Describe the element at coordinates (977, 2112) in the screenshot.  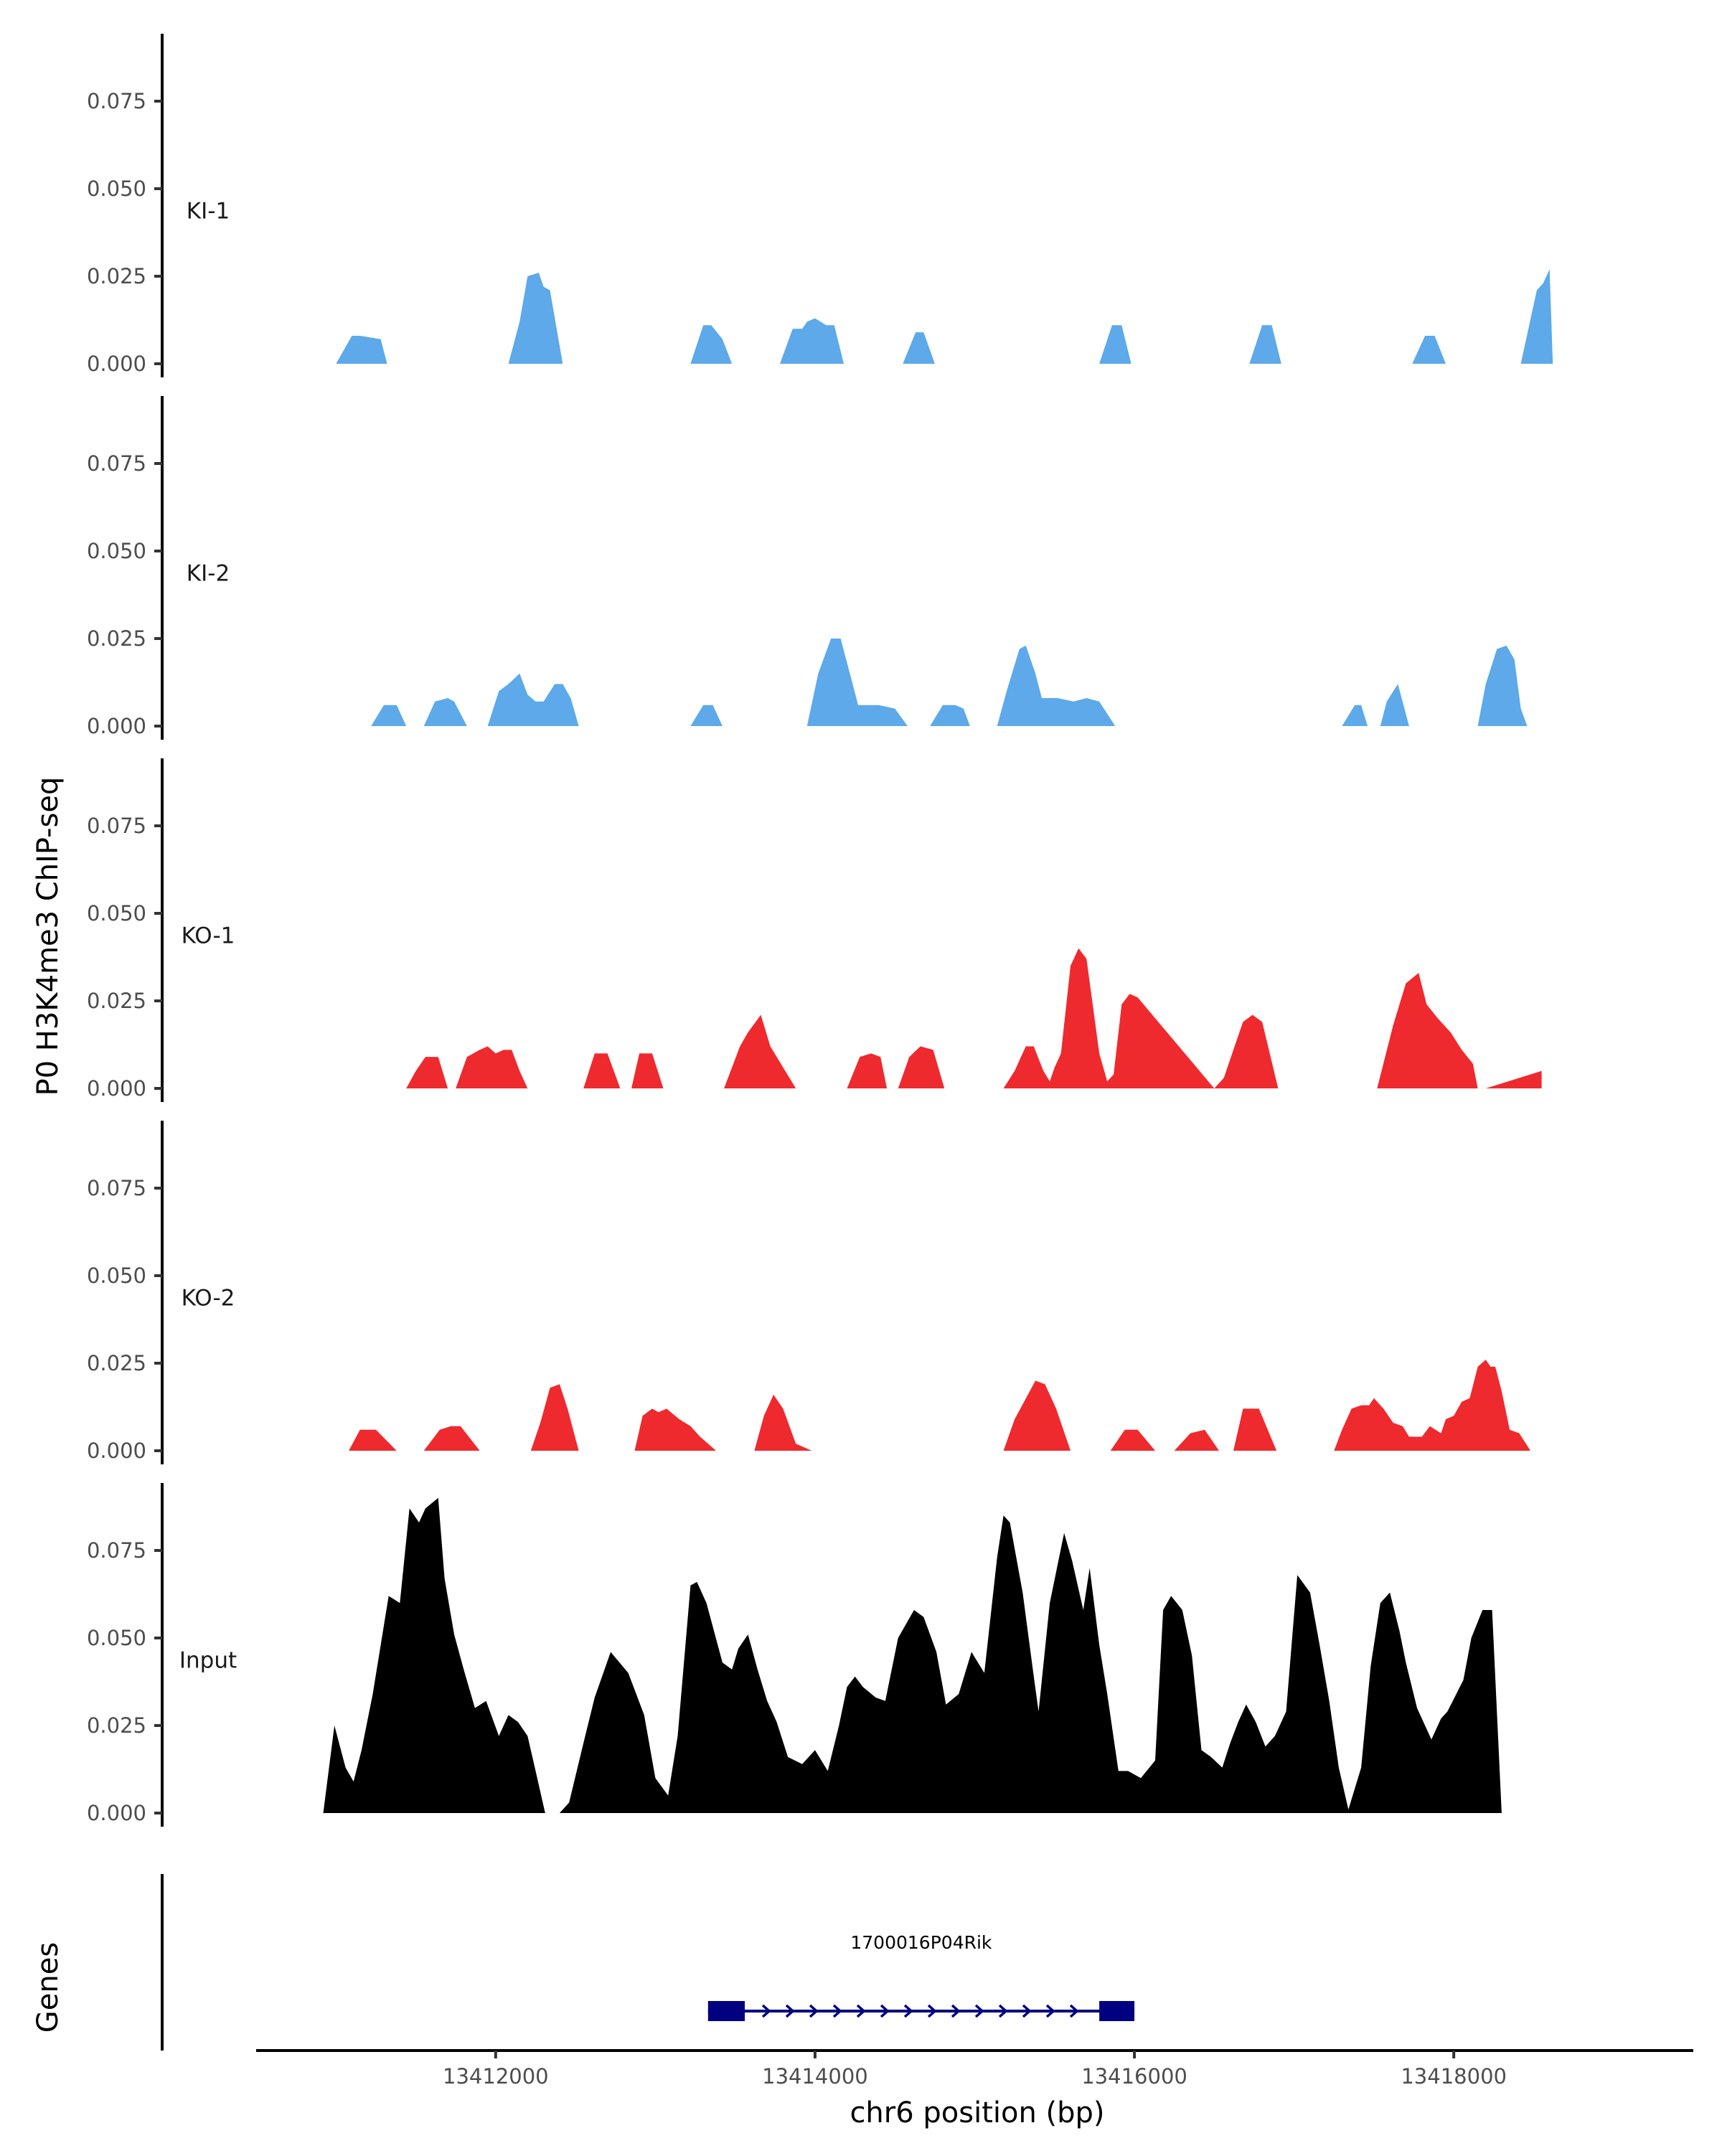
I see `x-axis-title: chr6 position (bp)` at that location.